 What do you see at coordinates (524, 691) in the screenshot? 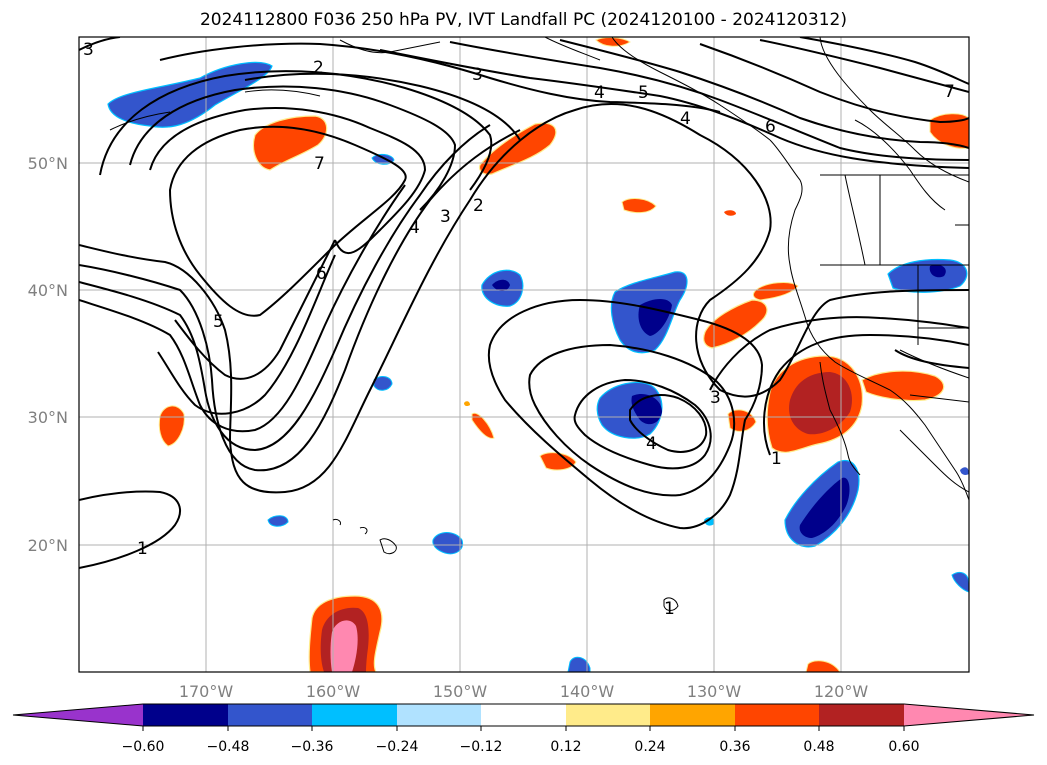
I see `longitude-labels: 170°W 160°W 150°W 140°W 130°W 120°W` at bounding box center [524, 691].